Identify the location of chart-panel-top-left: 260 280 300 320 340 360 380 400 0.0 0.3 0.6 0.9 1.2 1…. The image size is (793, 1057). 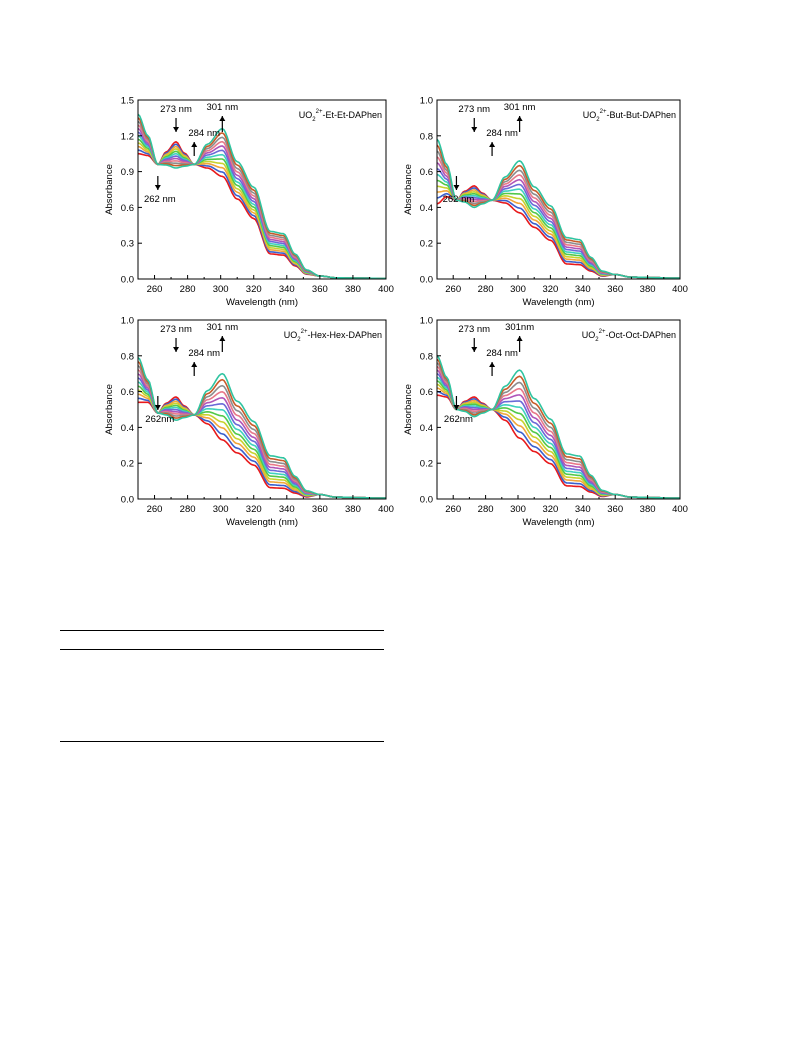
(249, 202).